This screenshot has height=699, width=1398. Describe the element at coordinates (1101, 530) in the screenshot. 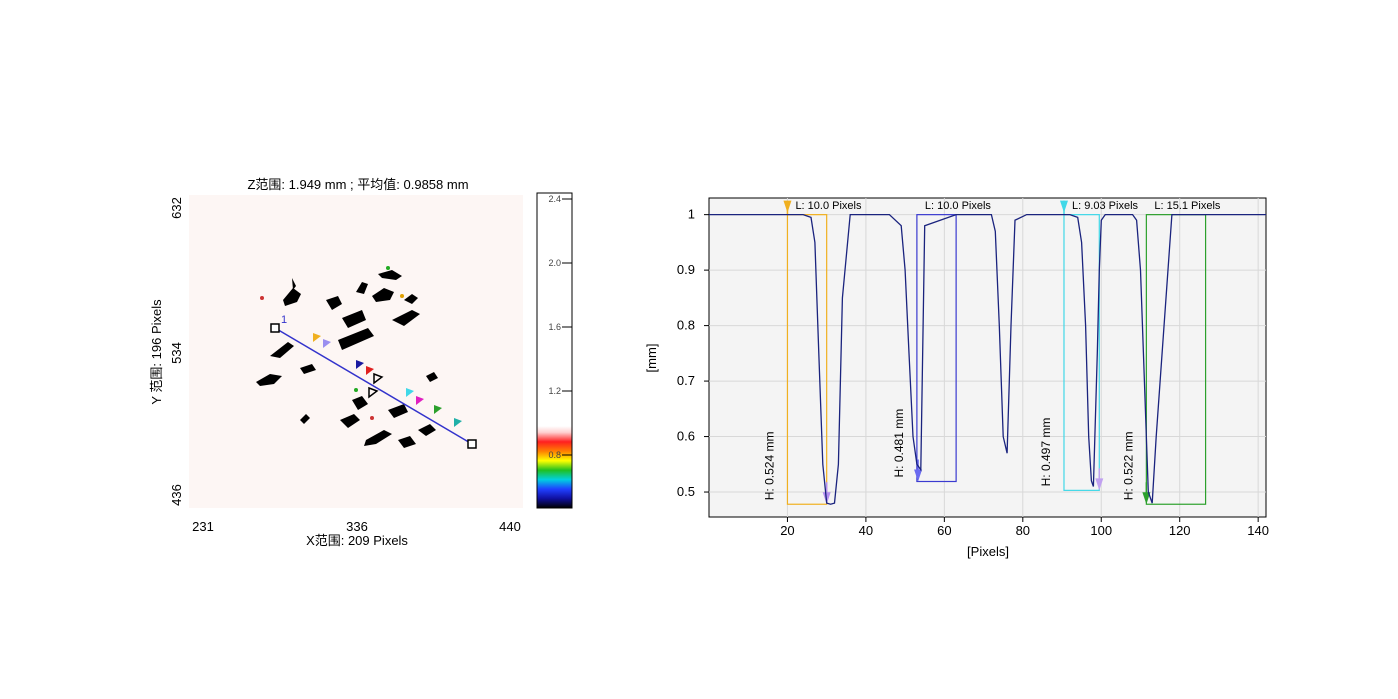

I see `x-tick-label: 100` at that location.